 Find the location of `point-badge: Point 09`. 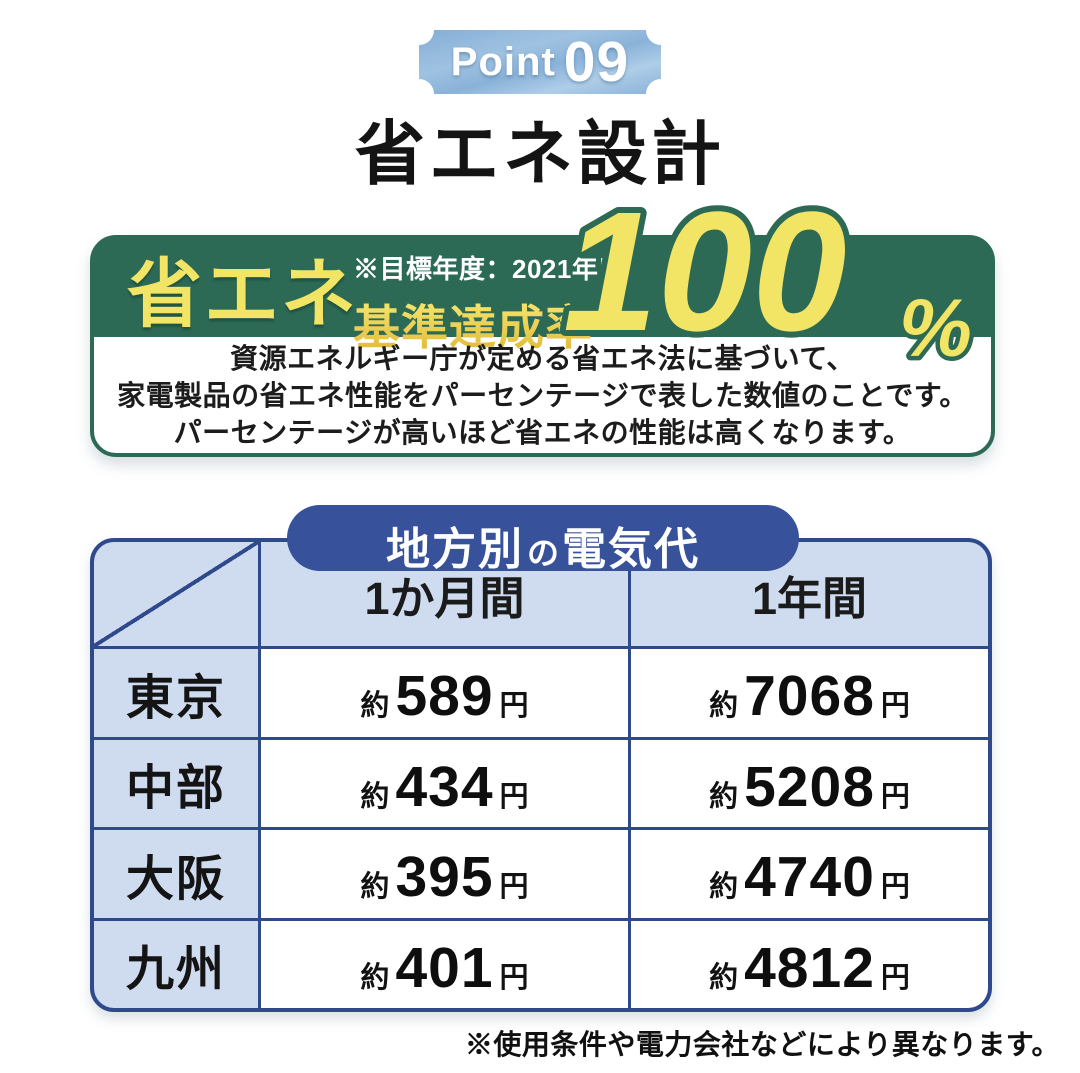

point-badge: Point 09 is located at coordinates (540, 62).